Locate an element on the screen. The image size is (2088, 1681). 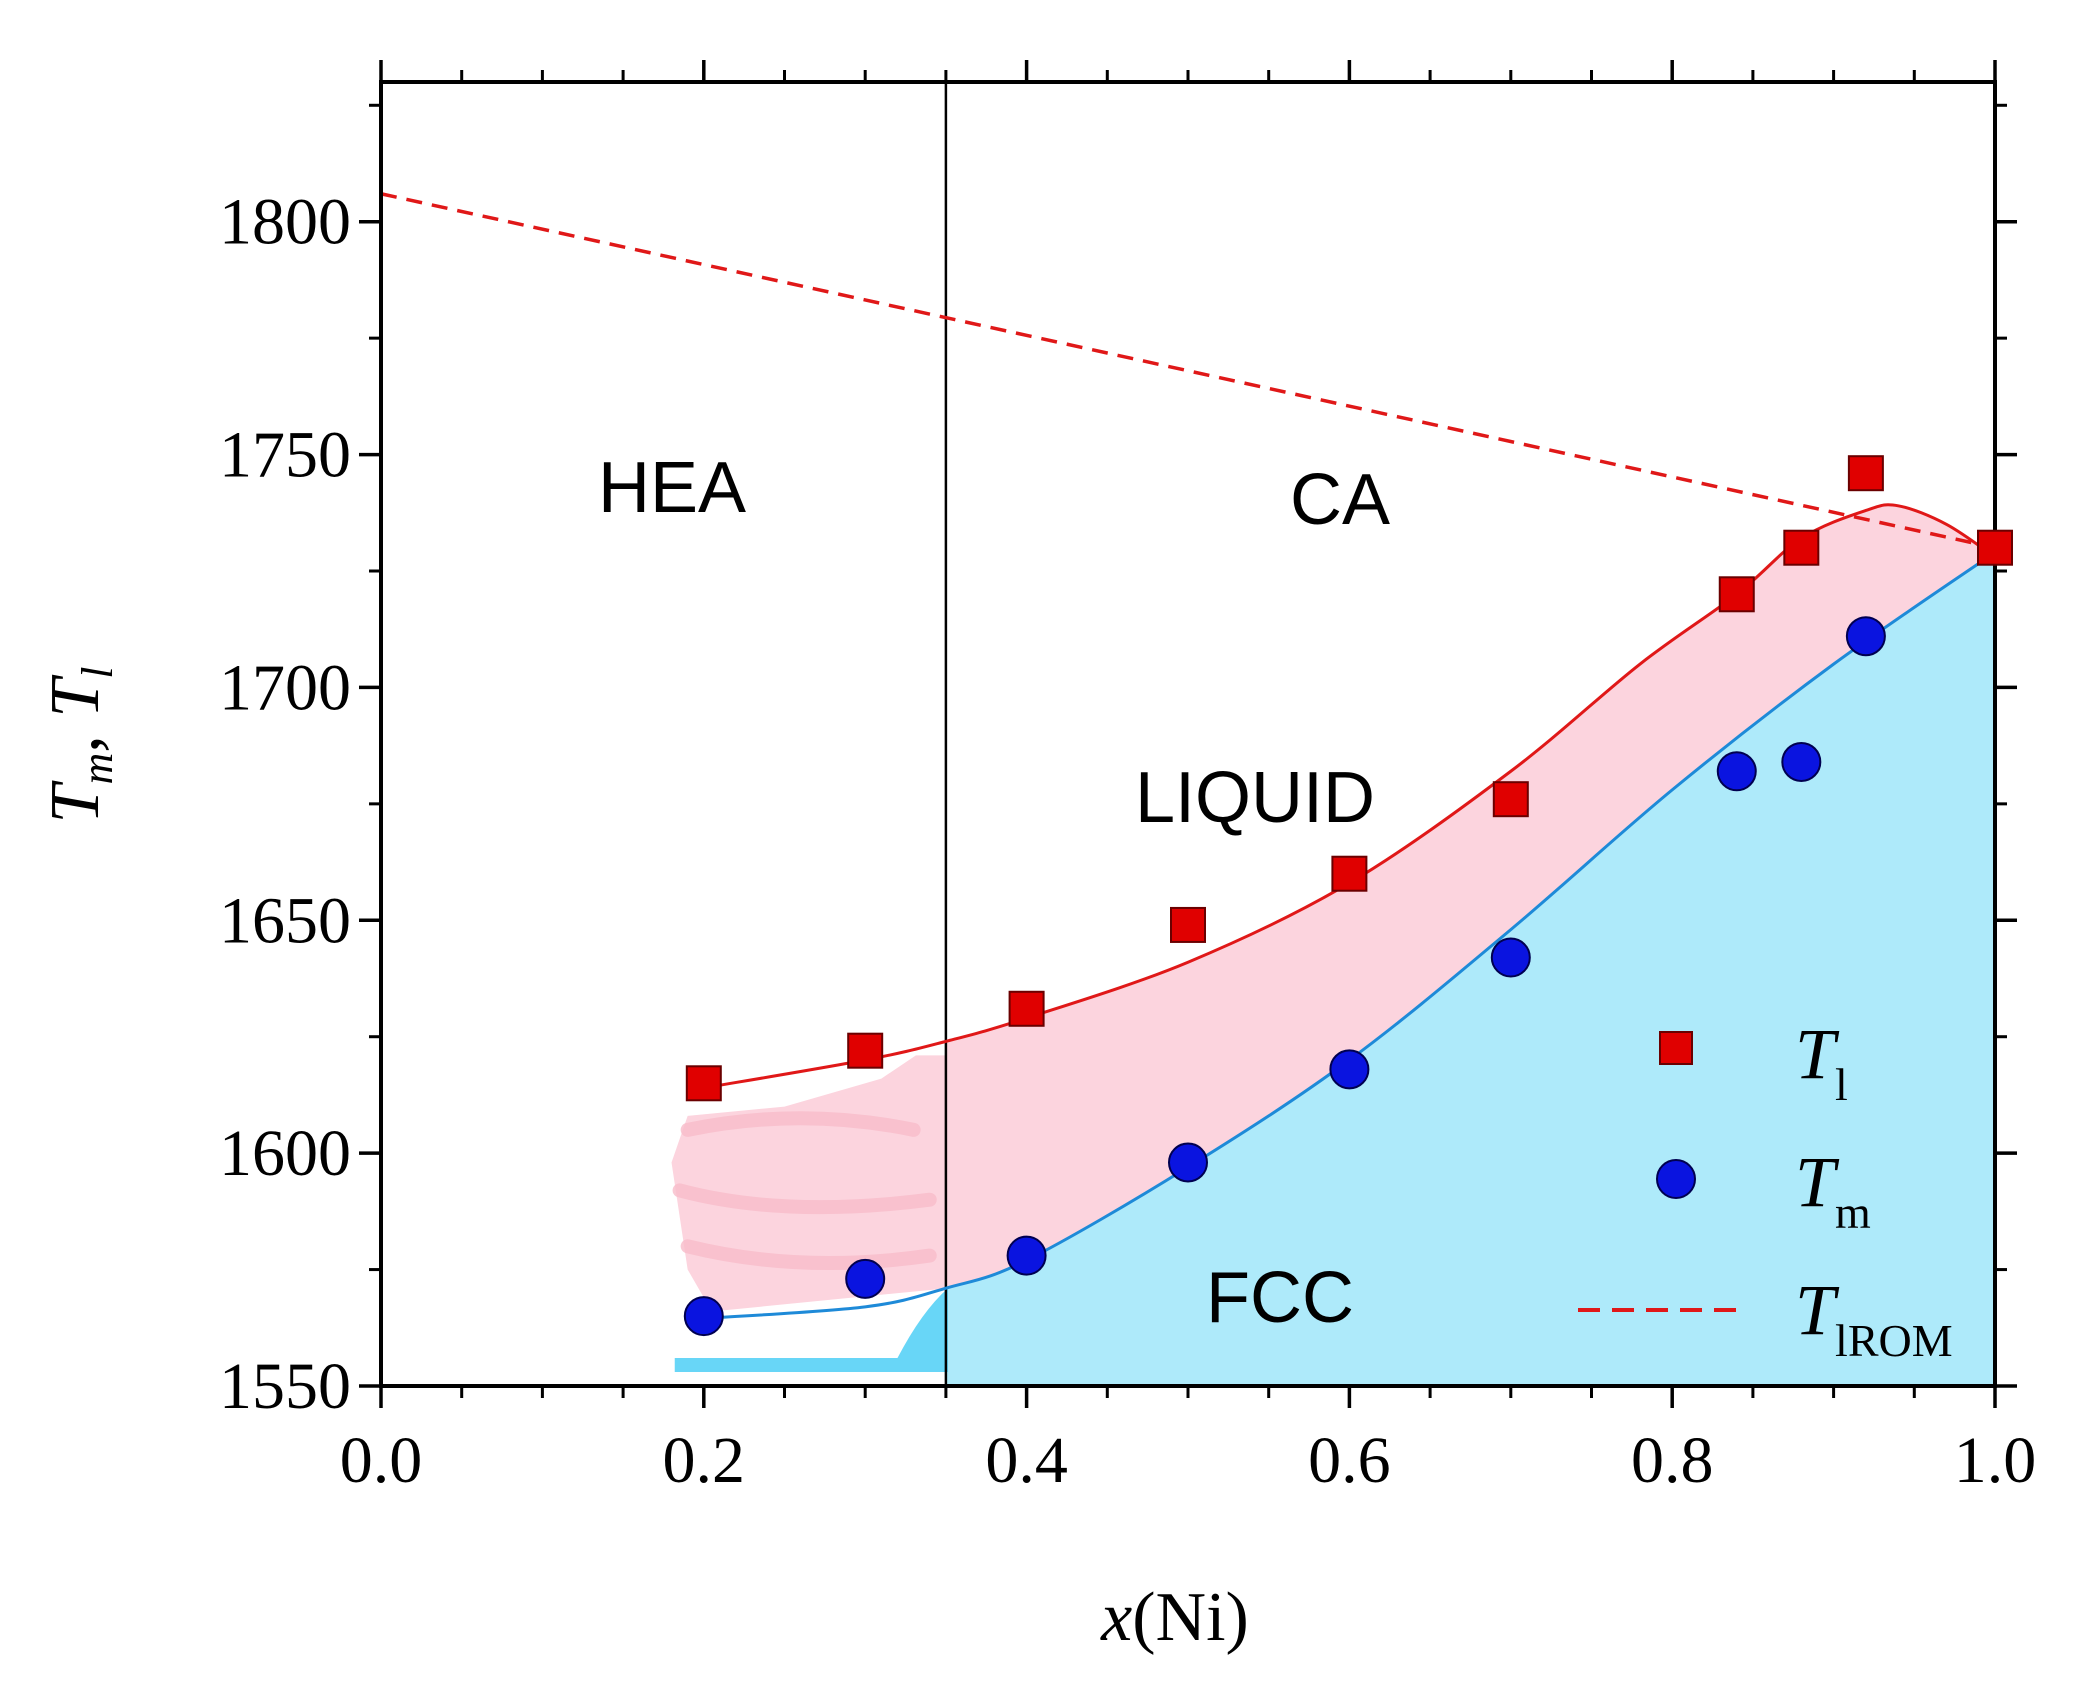
x-tick-label: 0.2 is located at coordinates (704, 1460).